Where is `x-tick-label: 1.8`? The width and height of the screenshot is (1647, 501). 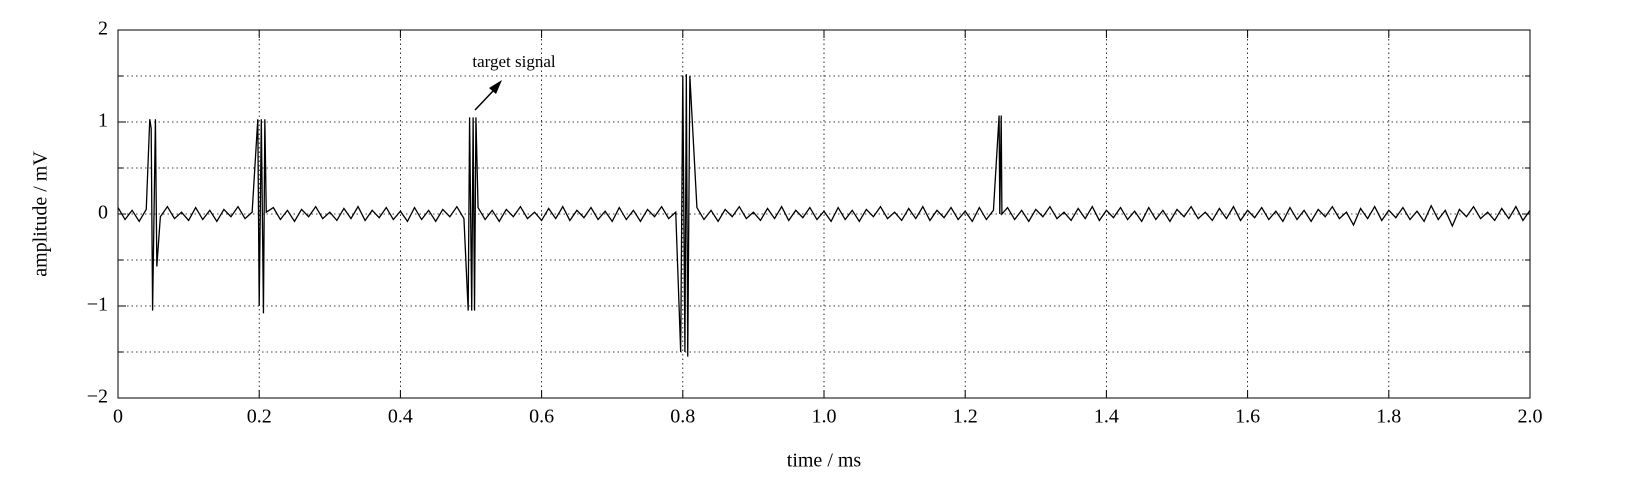
x-tick-label: 1.8 is located at coordinates (1388, 417).